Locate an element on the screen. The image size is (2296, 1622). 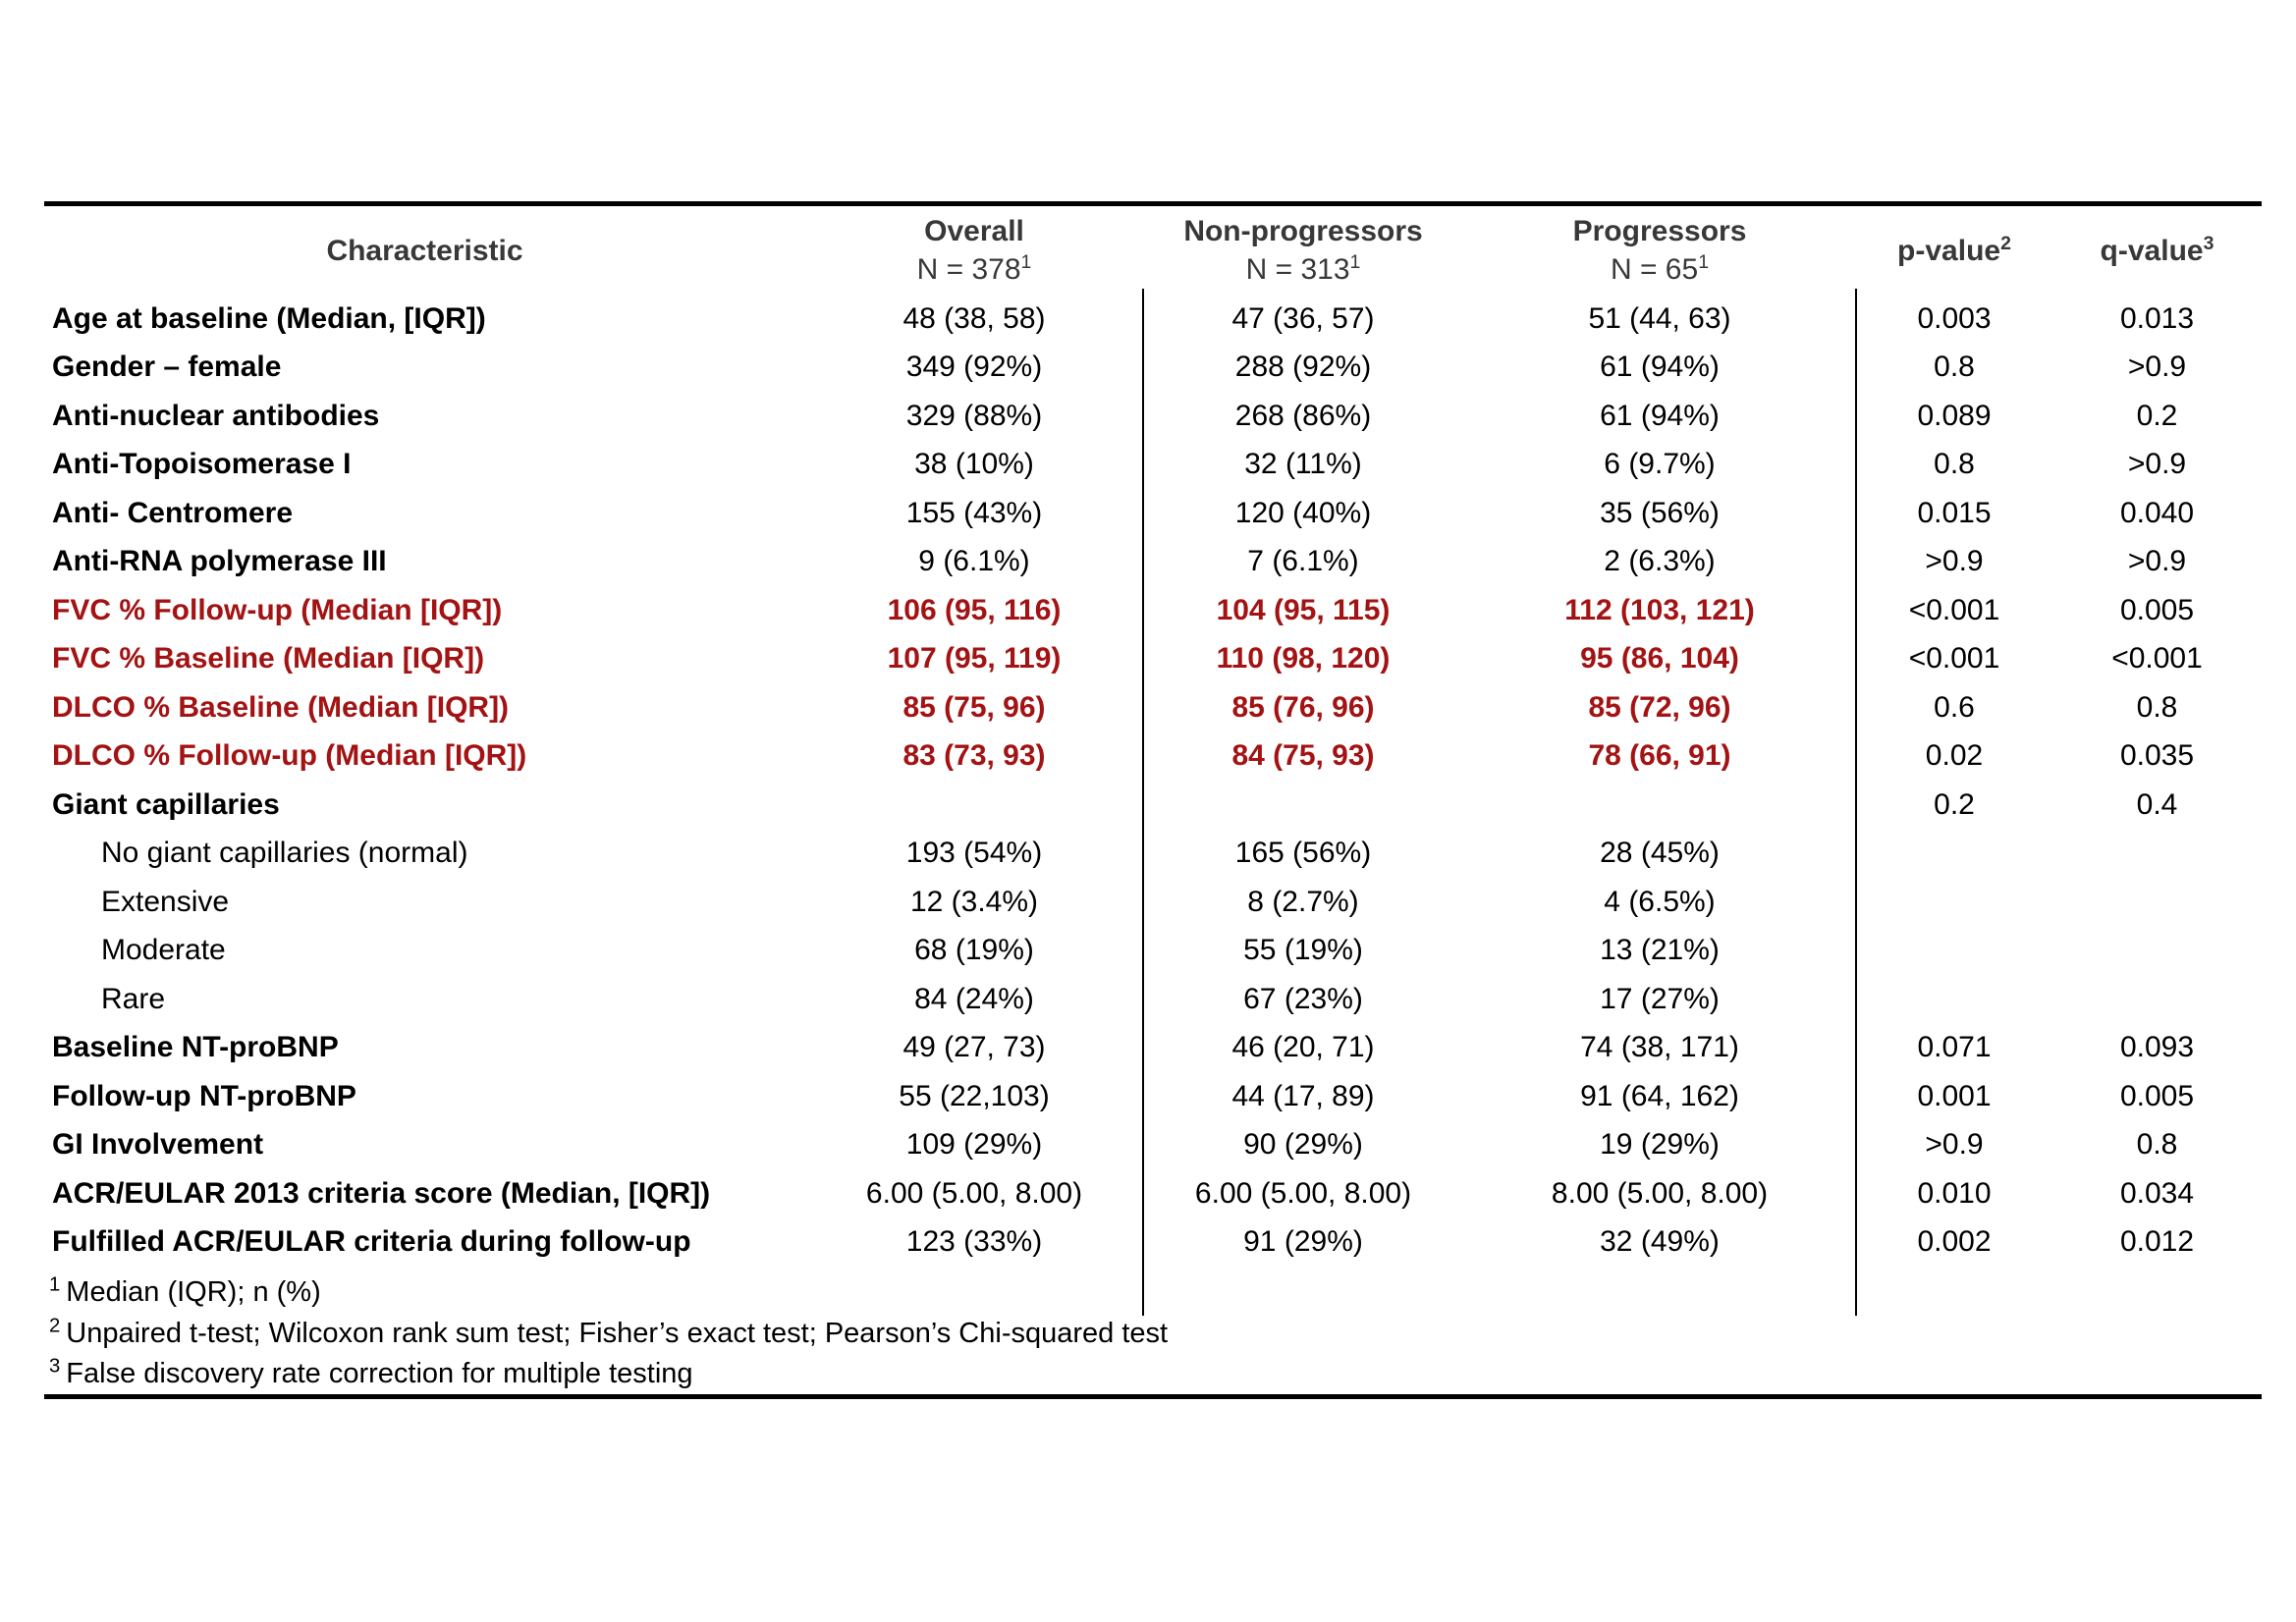
header-overall: Overall N = 3781 is located at coordinates (974, 250).